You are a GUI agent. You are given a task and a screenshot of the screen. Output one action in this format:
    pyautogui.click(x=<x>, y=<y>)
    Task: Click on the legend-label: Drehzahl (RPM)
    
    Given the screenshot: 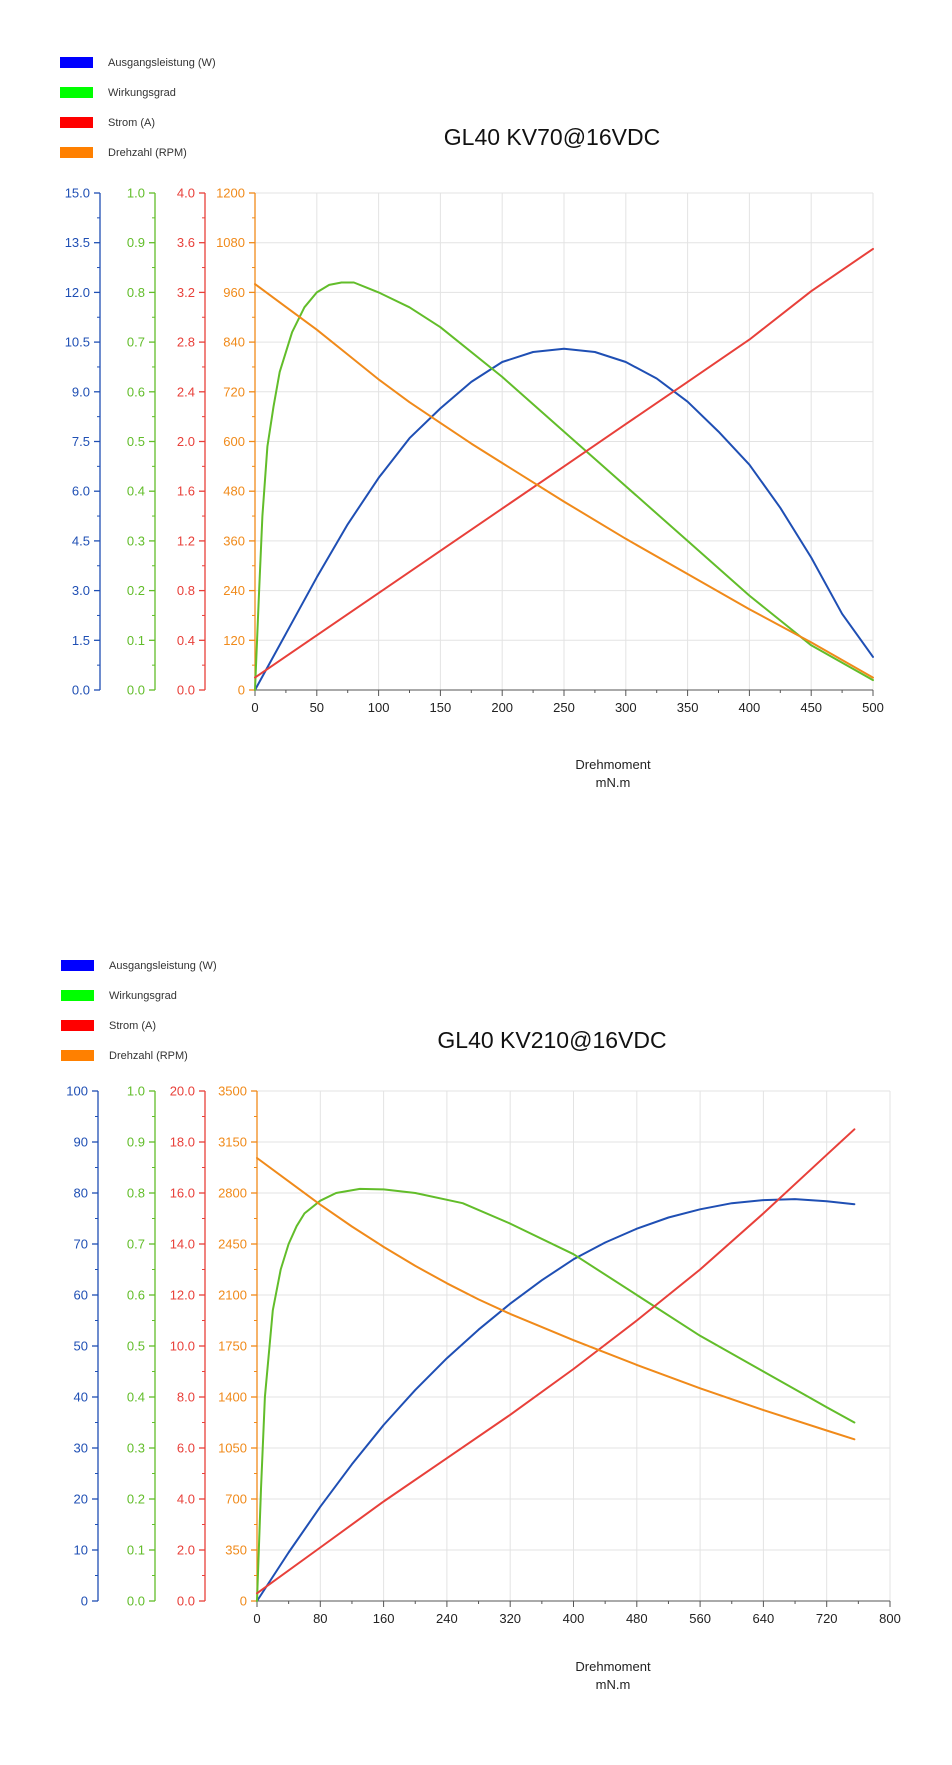 What is the action you would take?
    pyautogui.click(x=147, y=153)
    